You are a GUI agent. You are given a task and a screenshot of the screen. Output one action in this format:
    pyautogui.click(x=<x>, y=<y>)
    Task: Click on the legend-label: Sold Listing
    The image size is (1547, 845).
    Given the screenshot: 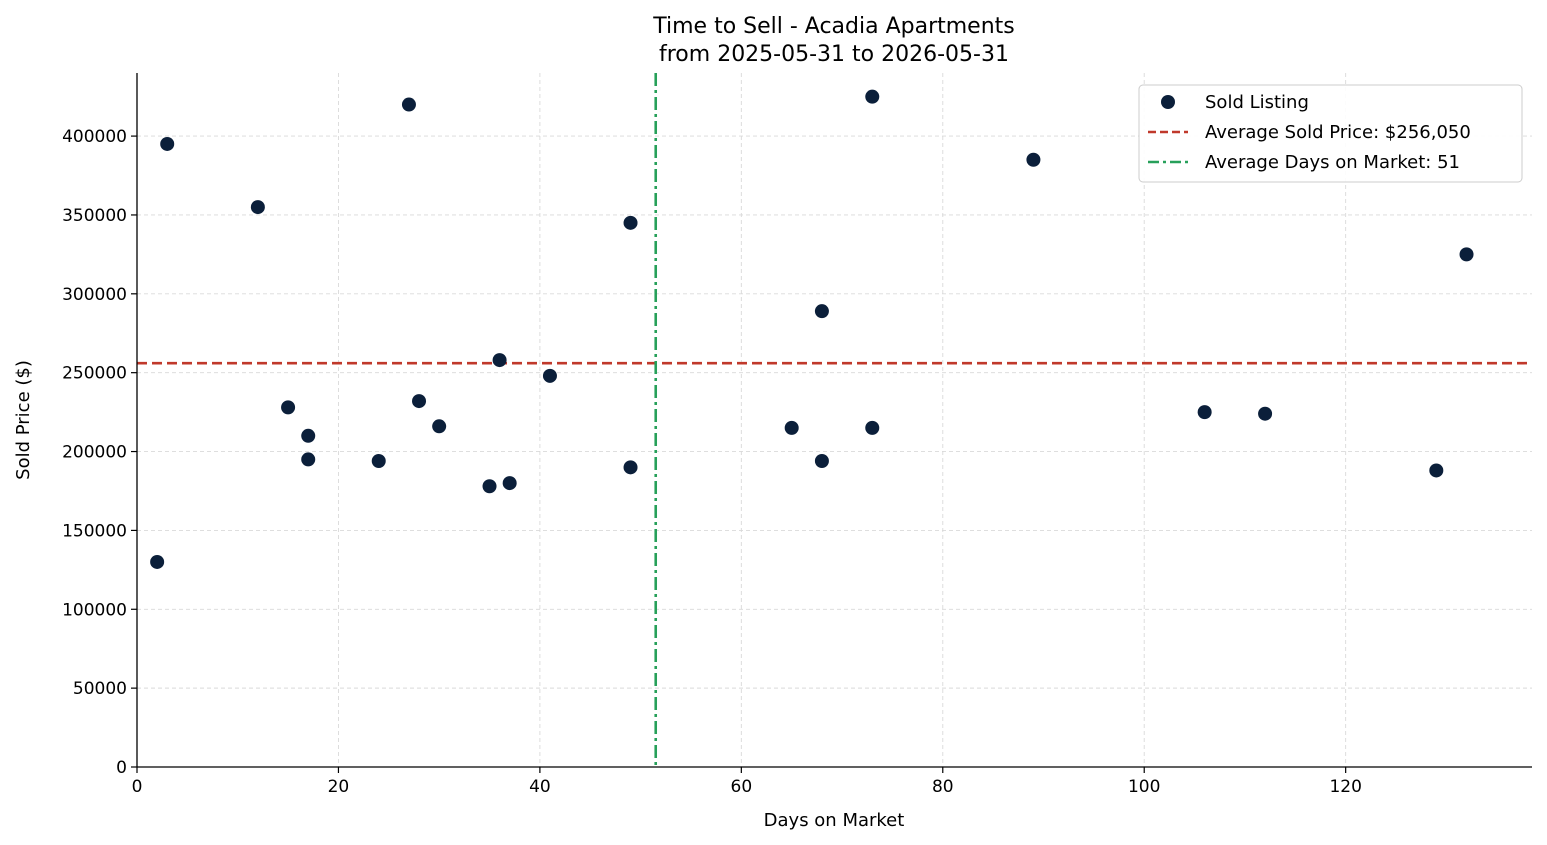 What is the action you would take?
    pyautogui.click(x=1257, y=102)
    